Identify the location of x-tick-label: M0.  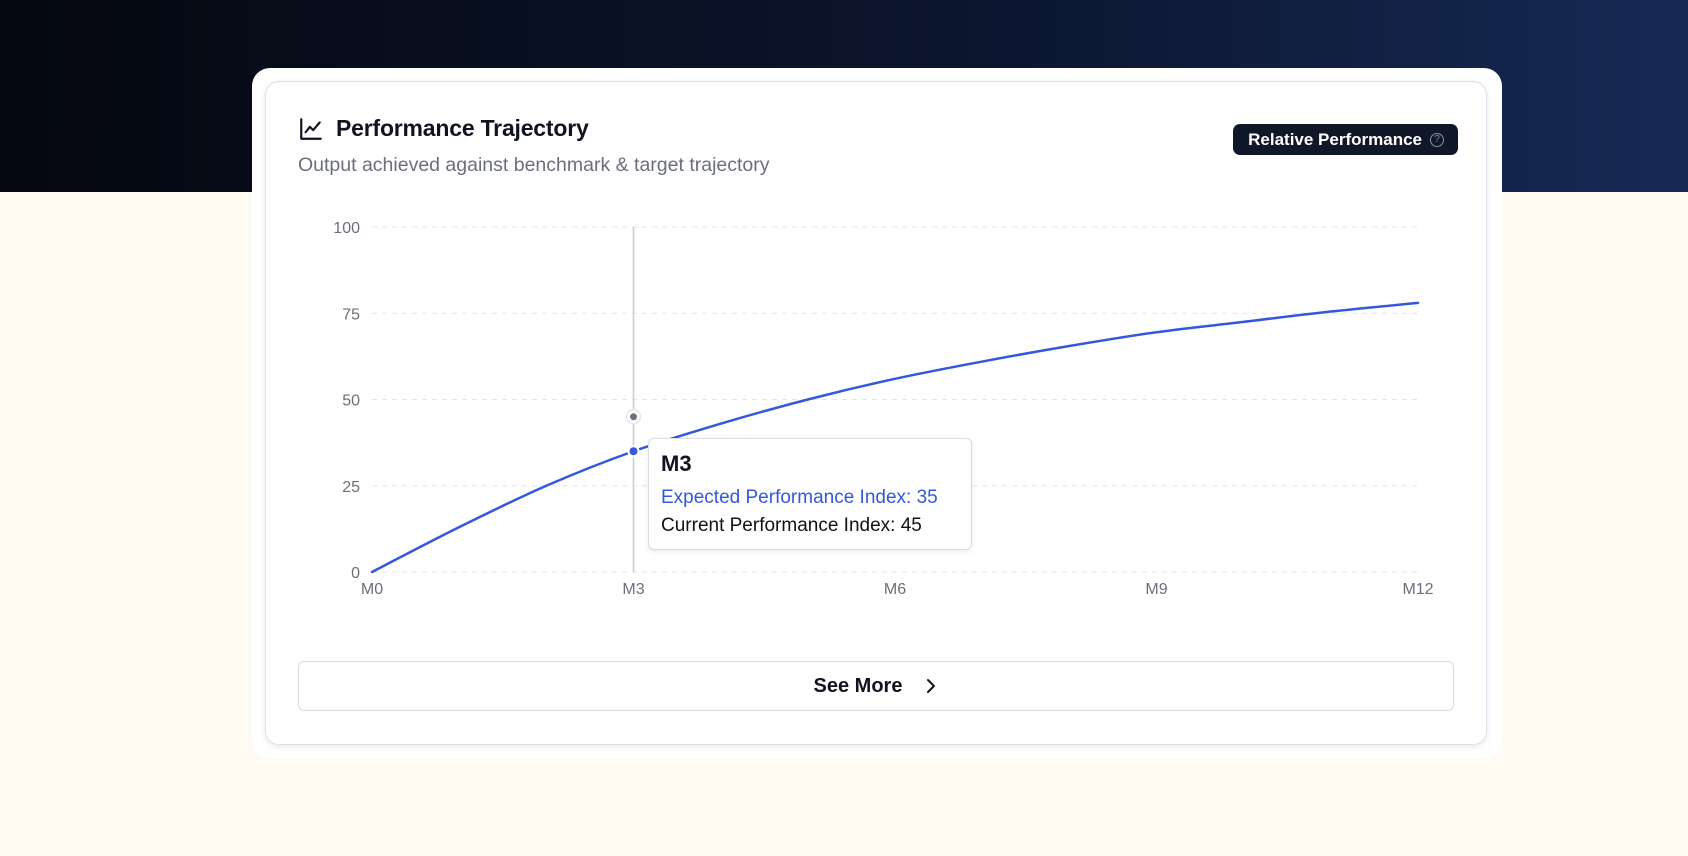
(372, 589).